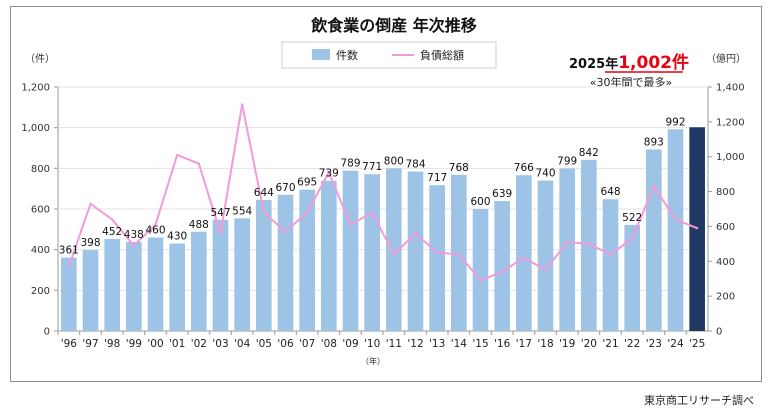 The image size is (770, 416). I want to click on bar-value-label: 670, so click(285, 188).